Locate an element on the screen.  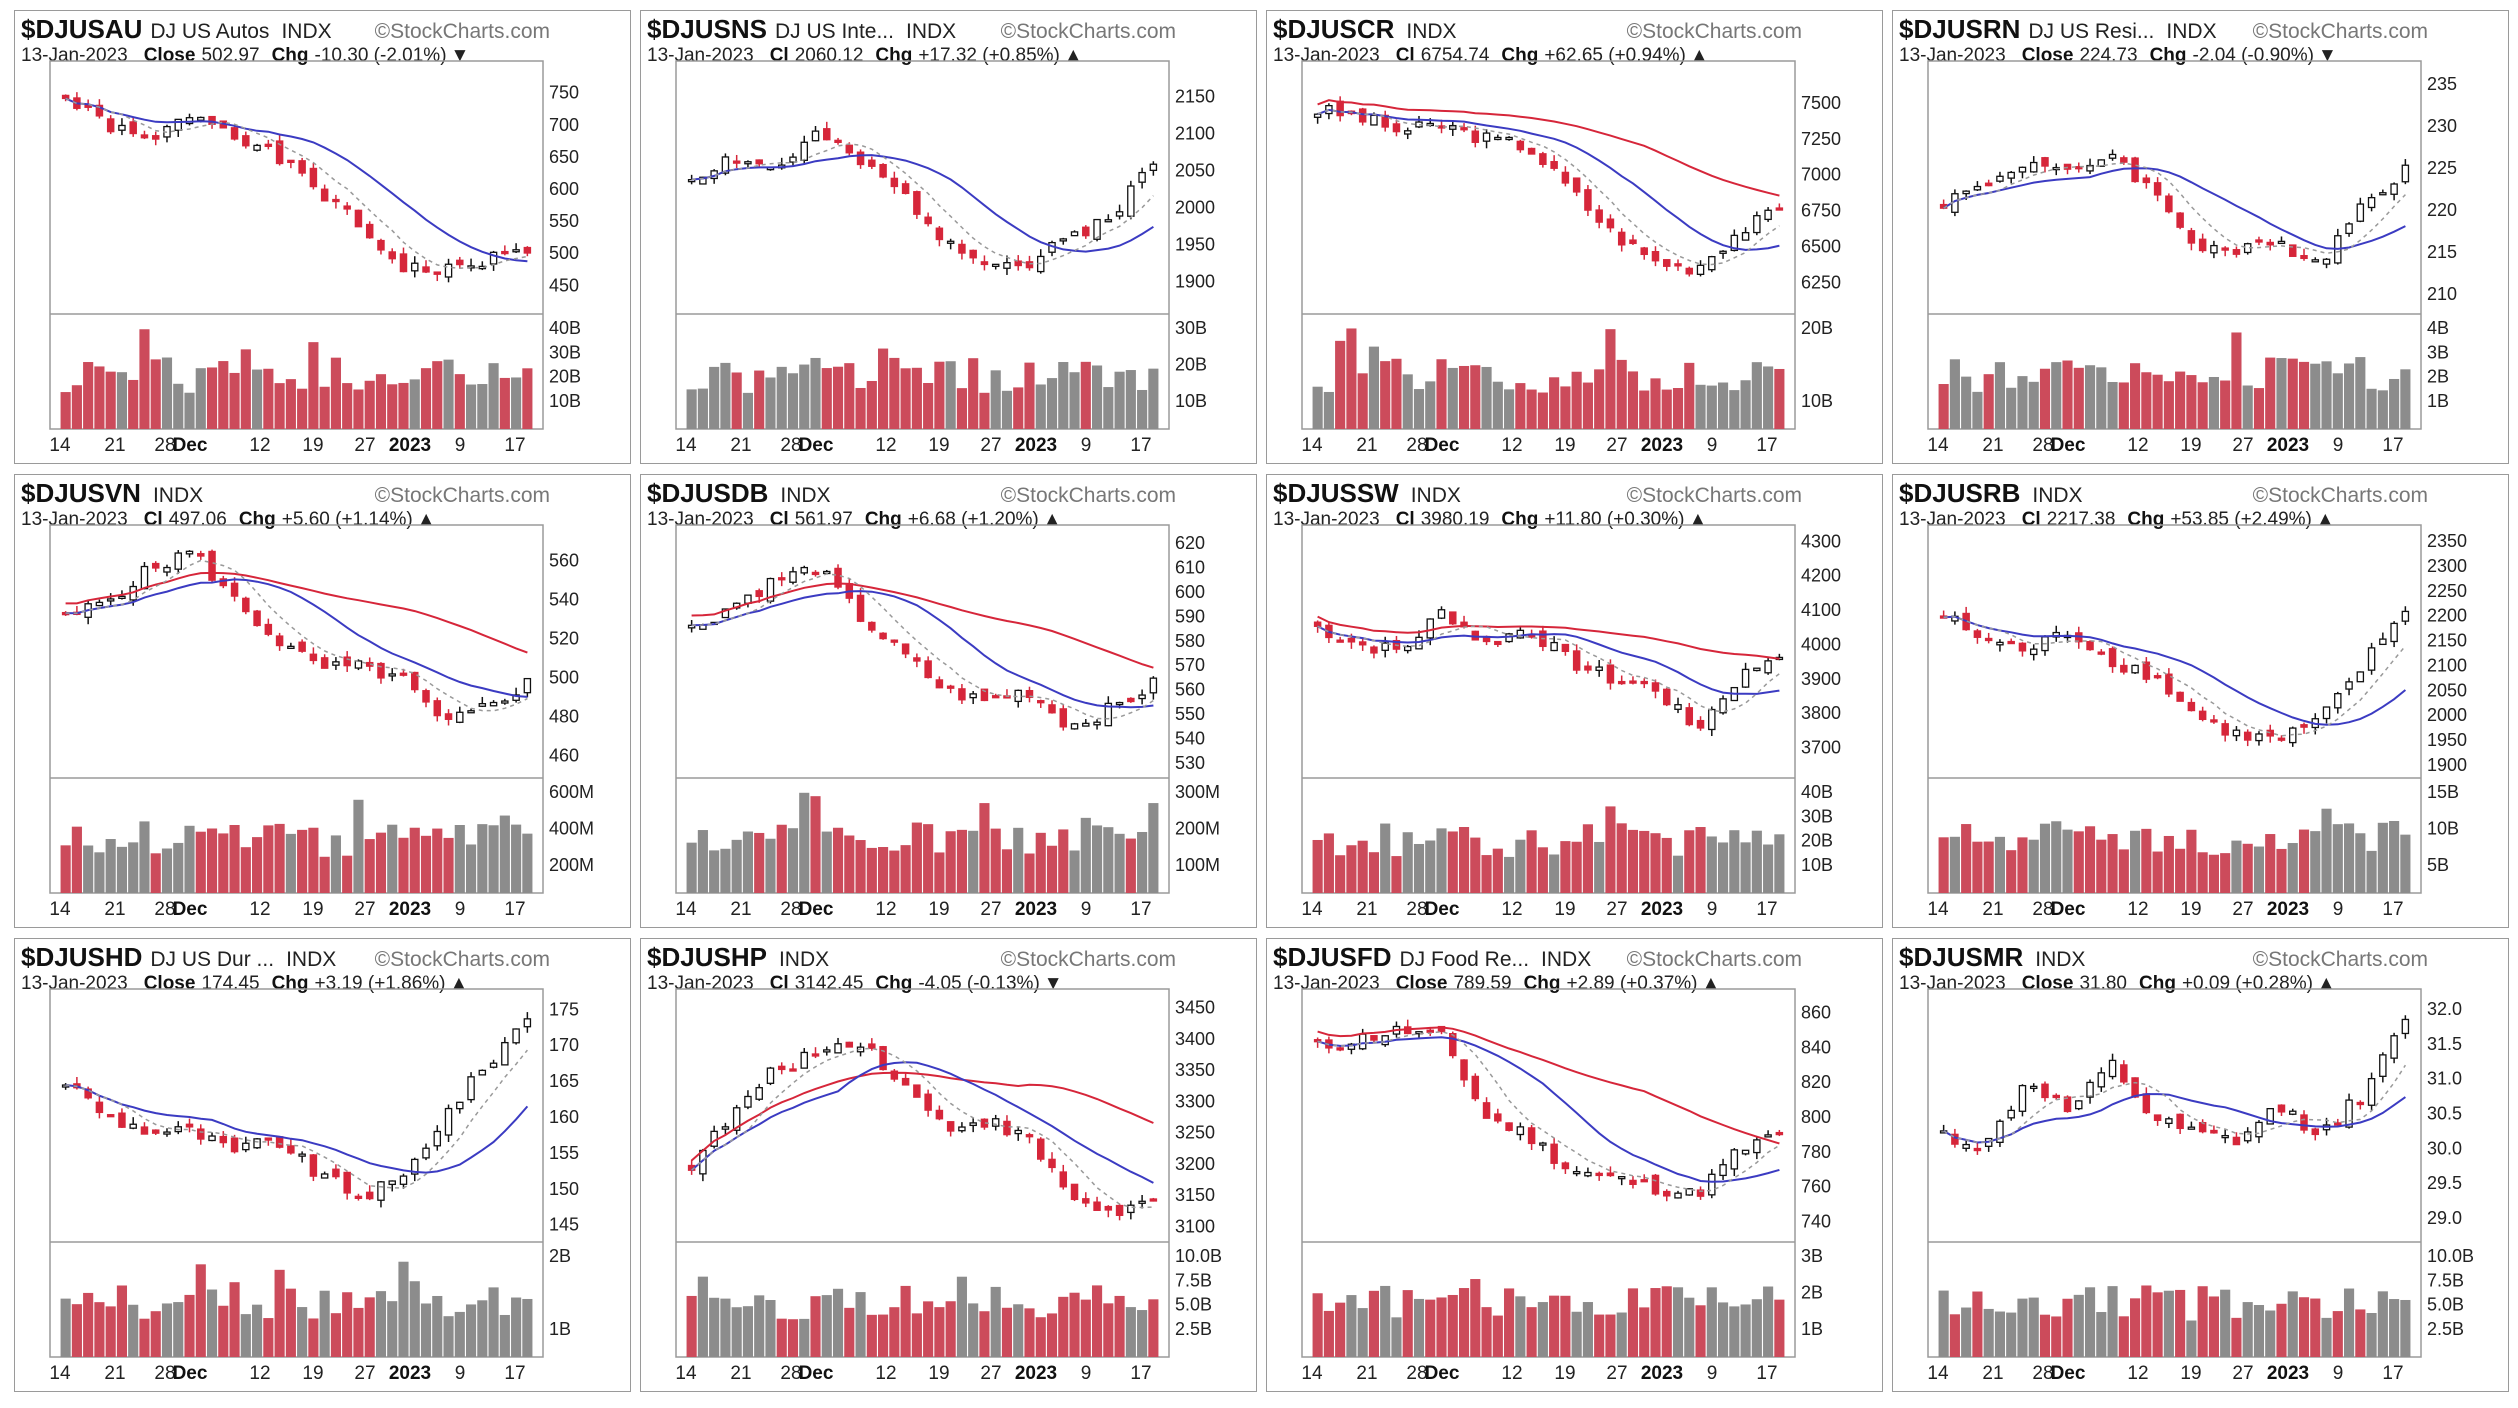
close-value: 561.97 is located at coordinates (824, 519).